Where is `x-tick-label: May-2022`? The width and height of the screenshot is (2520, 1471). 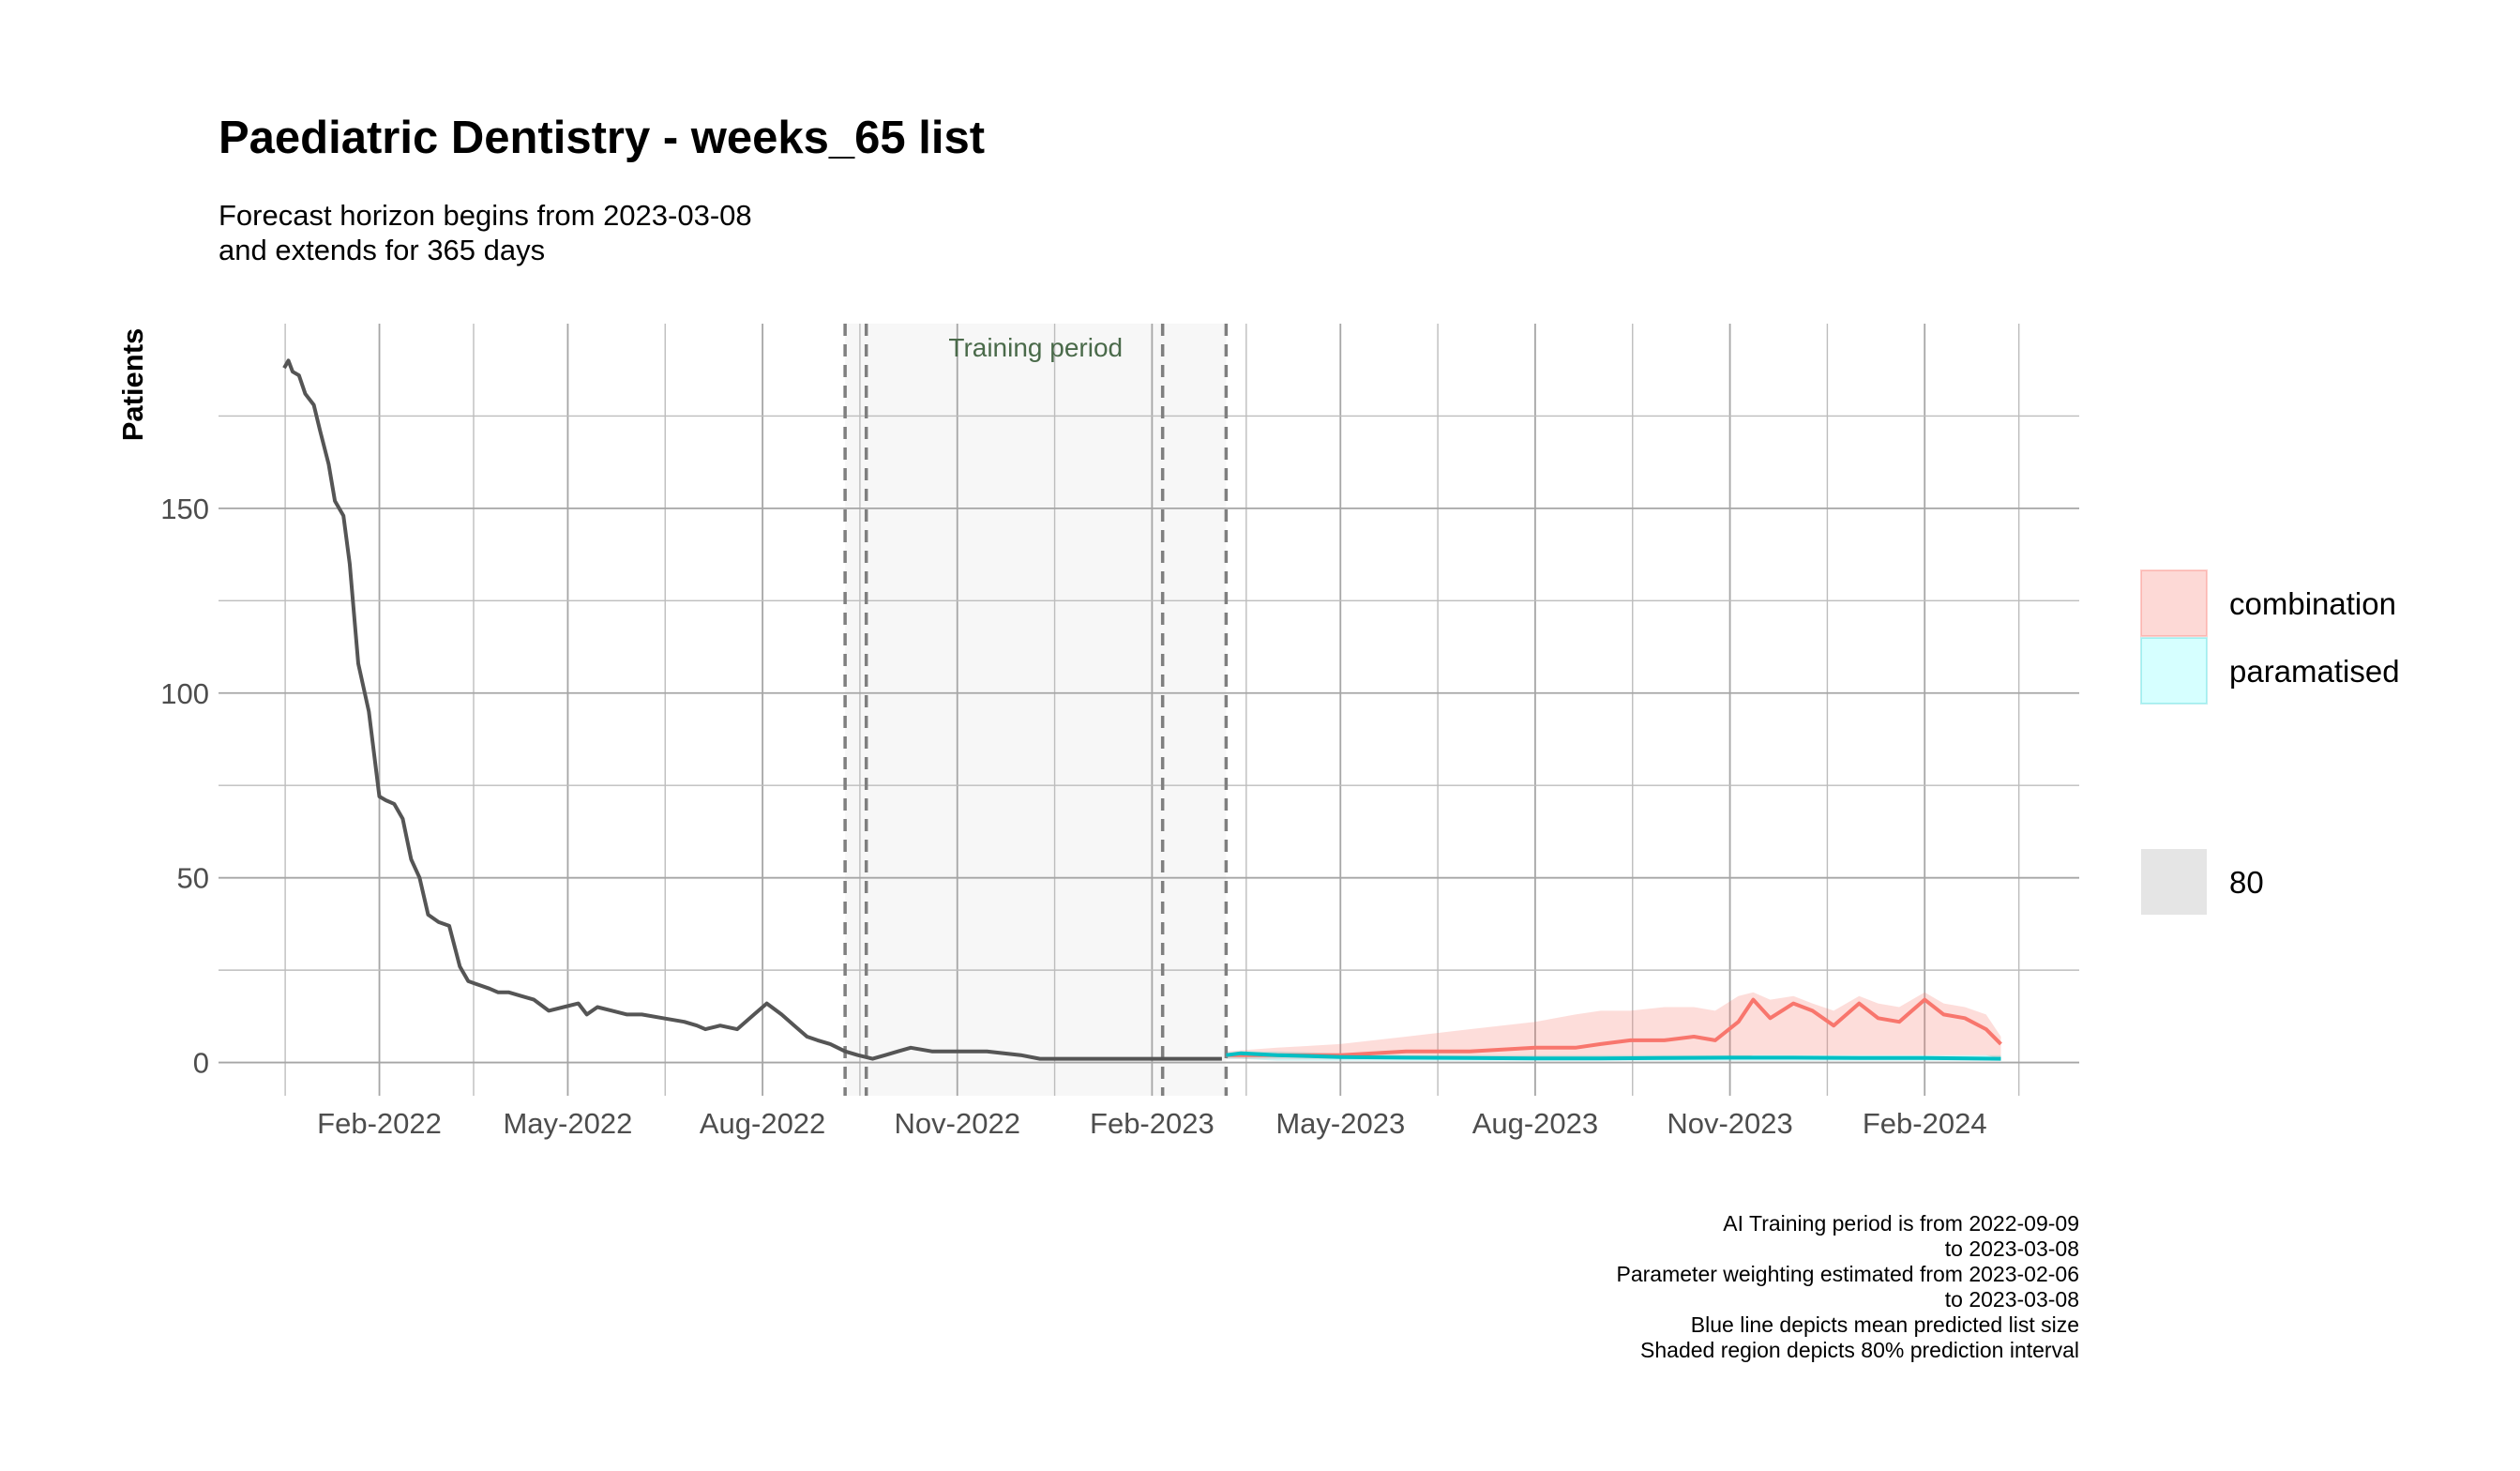
x-tick-label: May-2022 is located at coordinates (567, 1123).